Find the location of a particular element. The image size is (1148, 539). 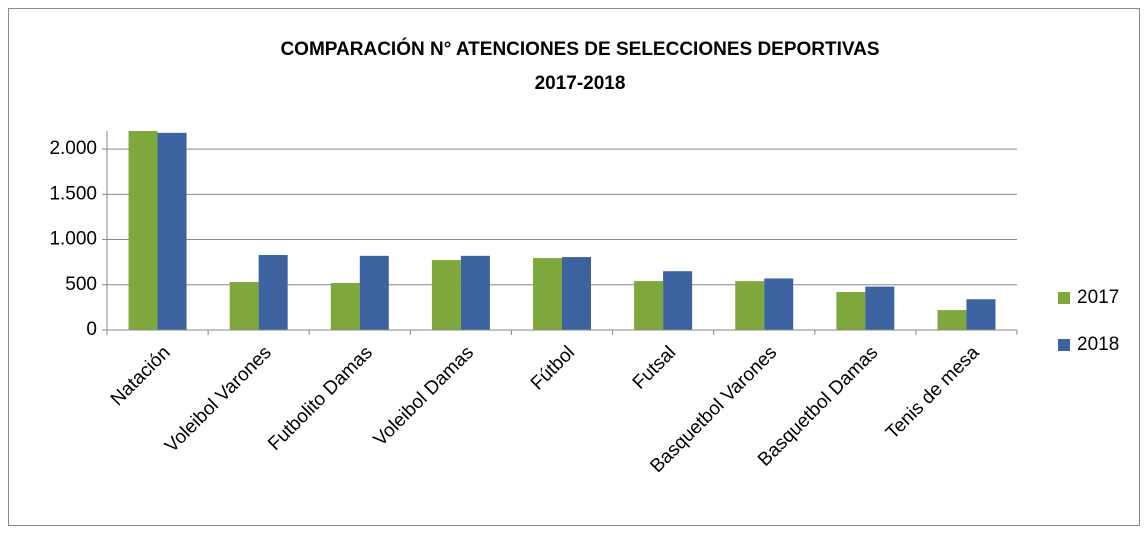

legend-label: 2017 is located at coordinates (1098, 297).